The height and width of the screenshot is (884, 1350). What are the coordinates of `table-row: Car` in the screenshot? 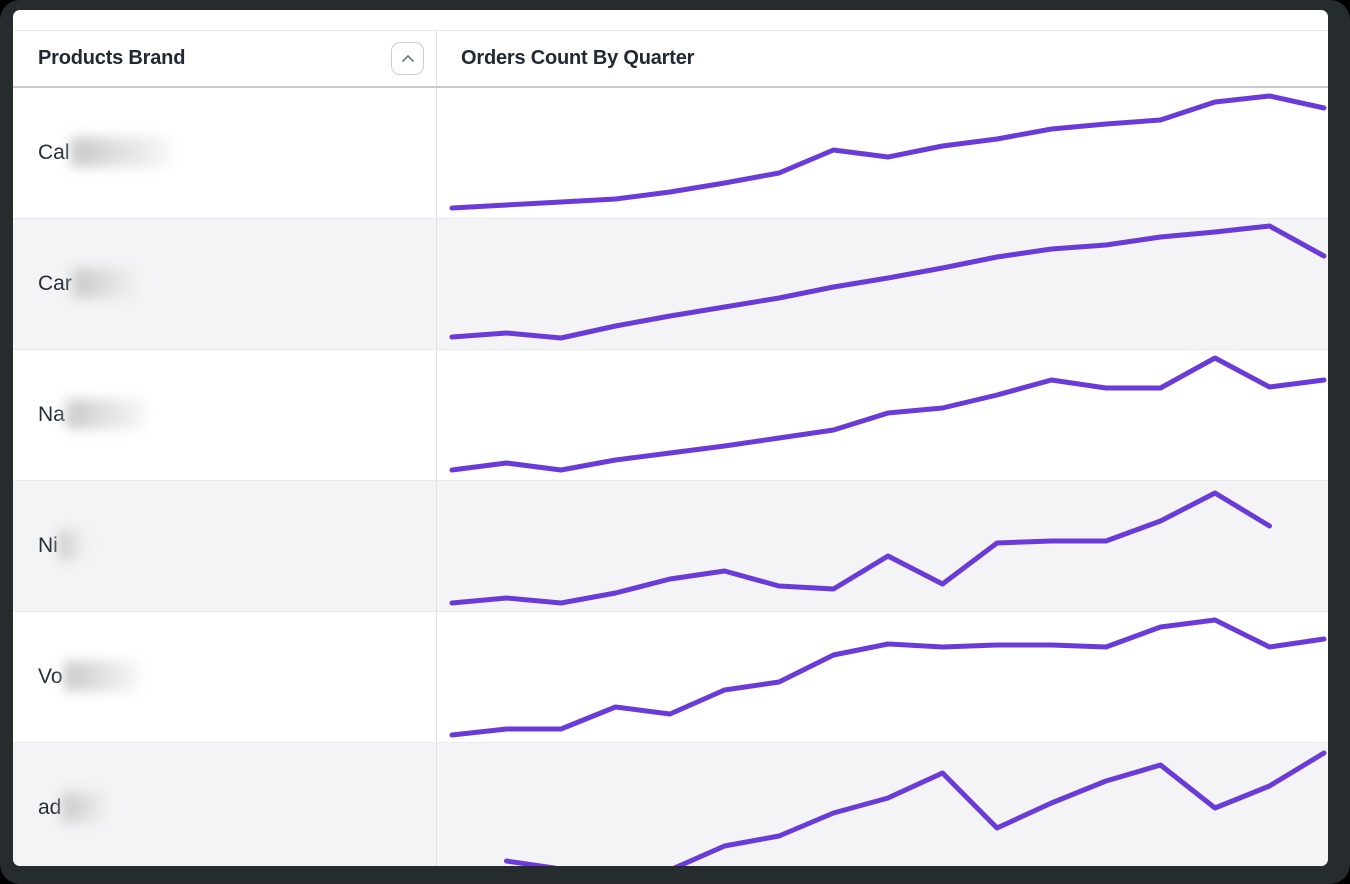 It's located at (670, 283).